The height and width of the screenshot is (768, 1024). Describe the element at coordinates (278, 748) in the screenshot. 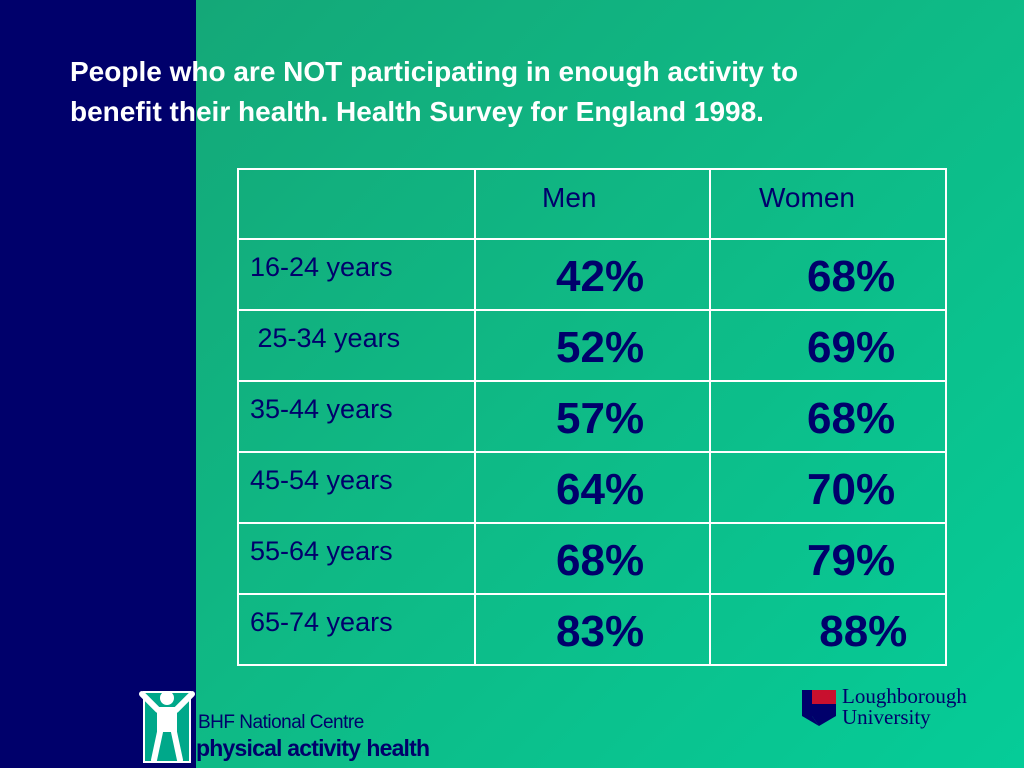

I see `bhf-tagline-part-1: physical activity` at that location.